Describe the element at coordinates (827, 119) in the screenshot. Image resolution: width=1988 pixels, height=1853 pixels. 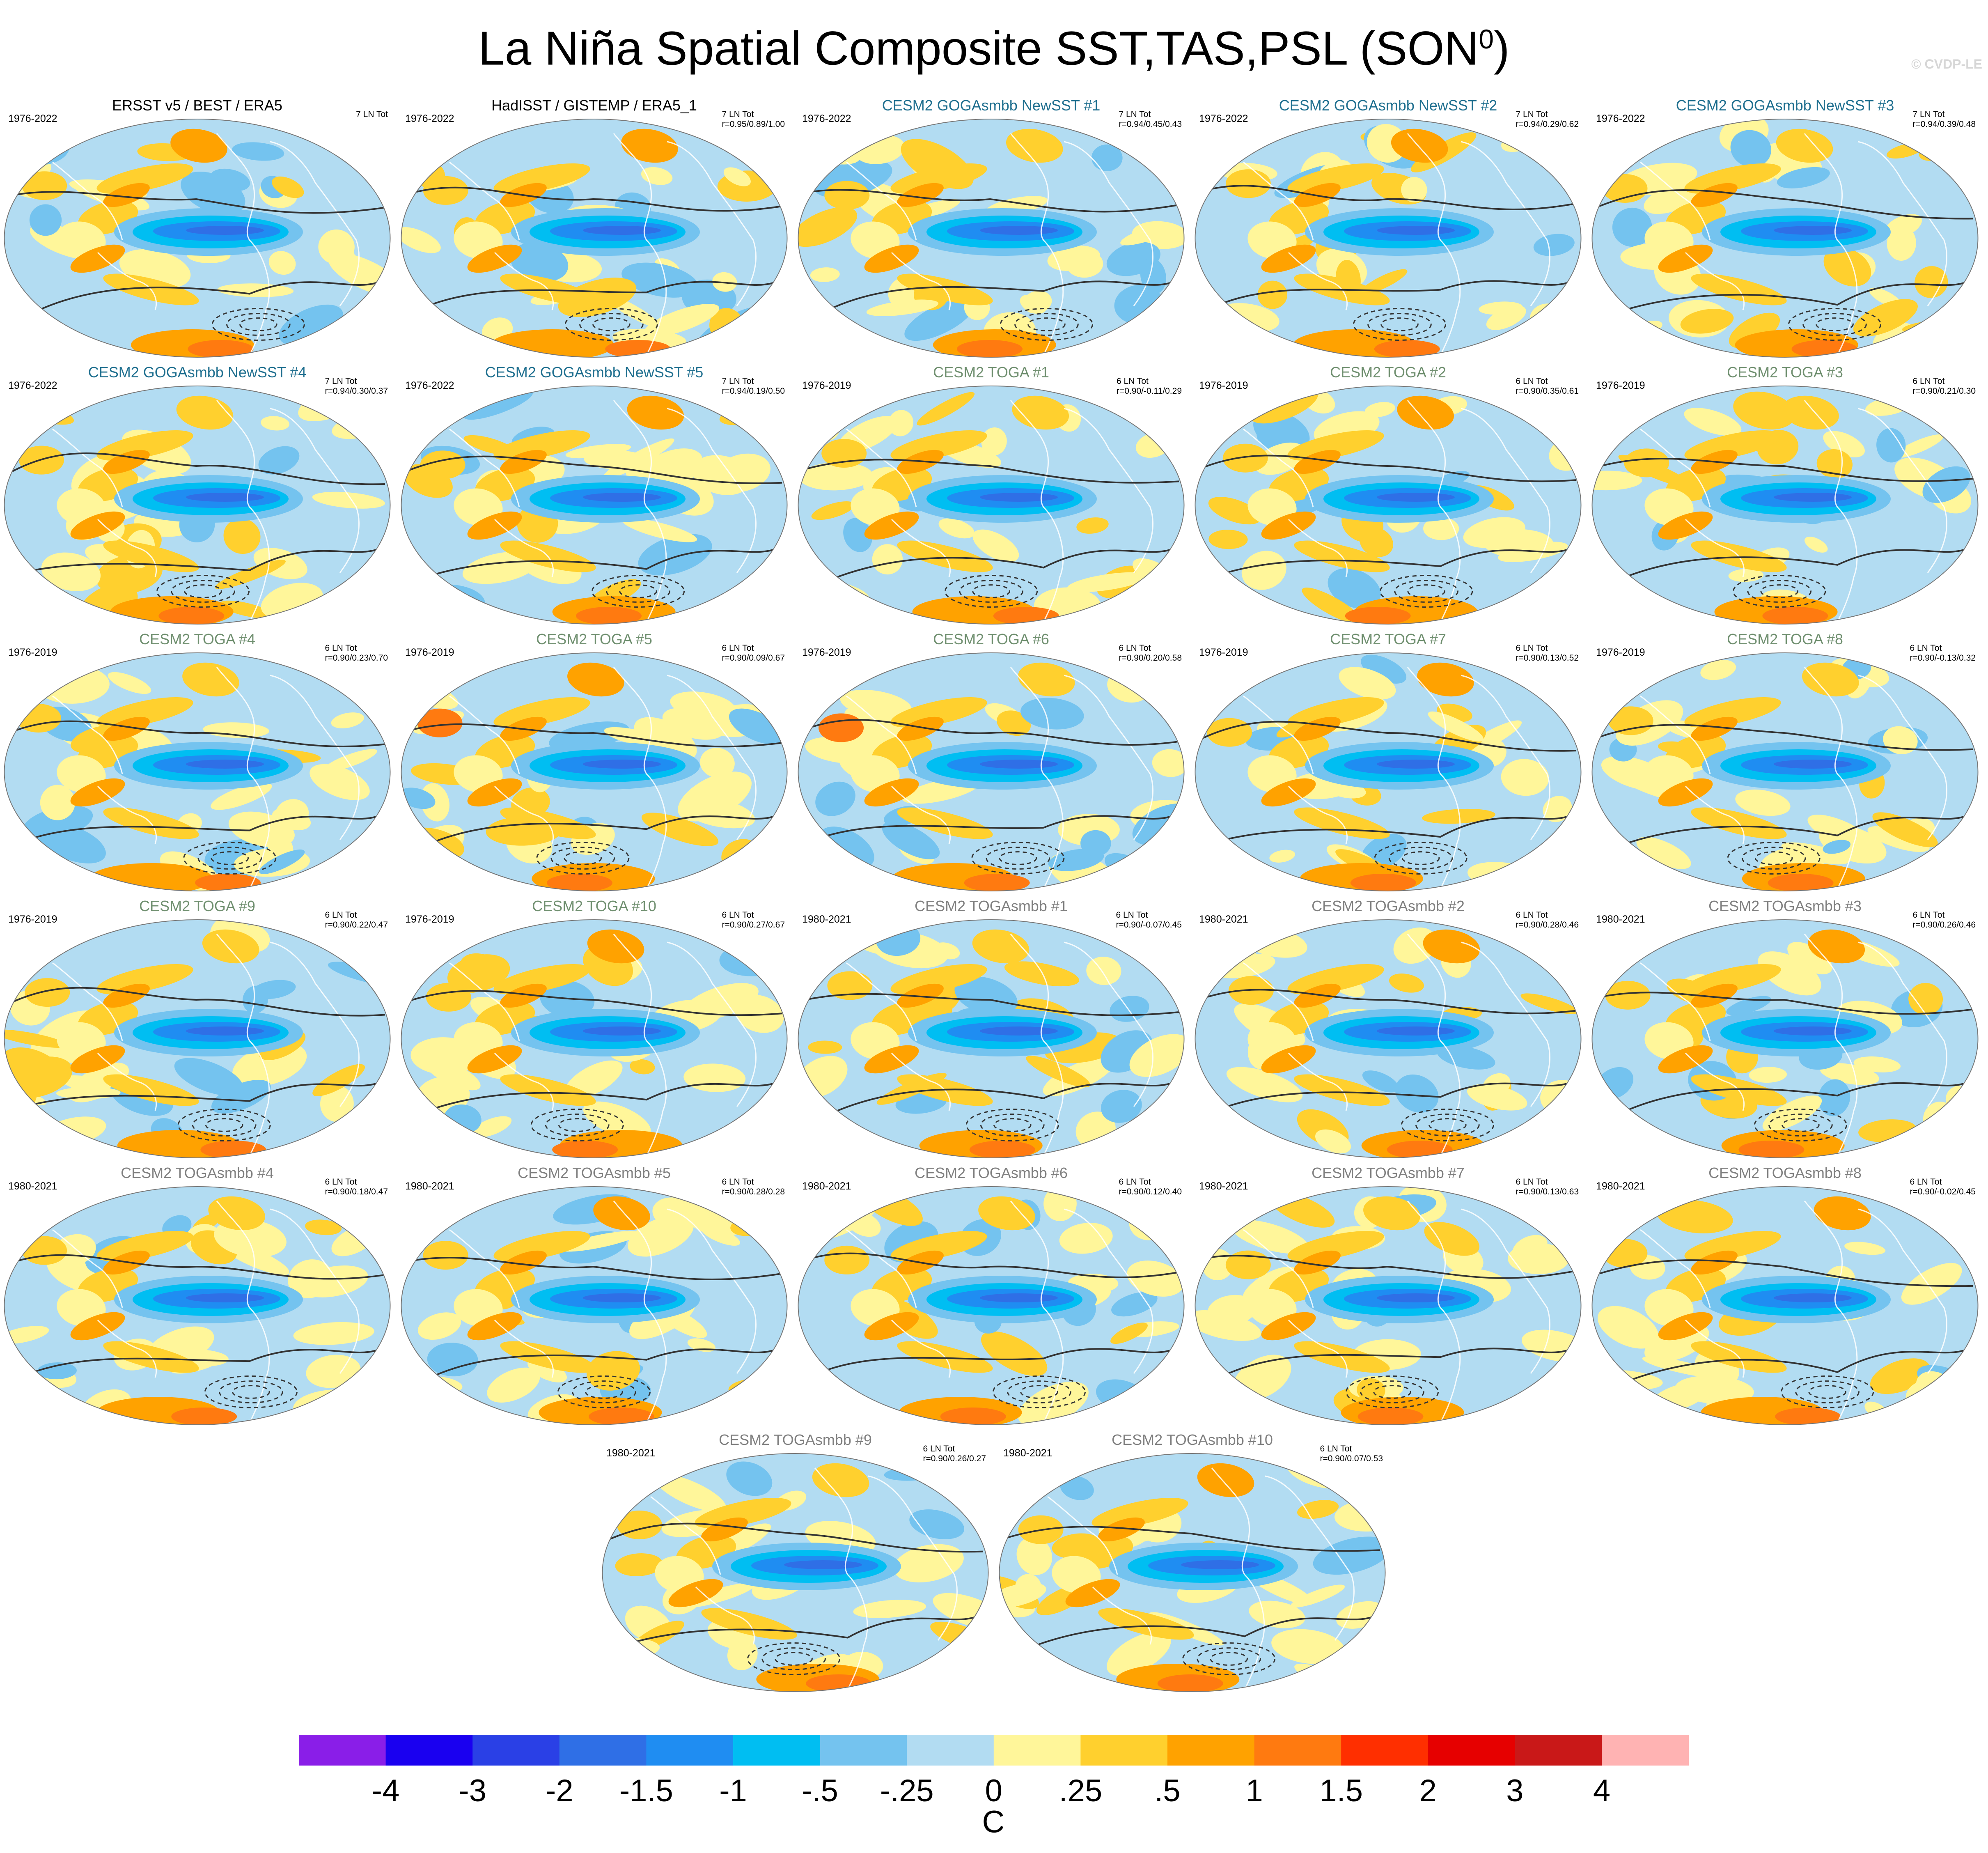
I see `panel-years: 1976-2022` at that location.